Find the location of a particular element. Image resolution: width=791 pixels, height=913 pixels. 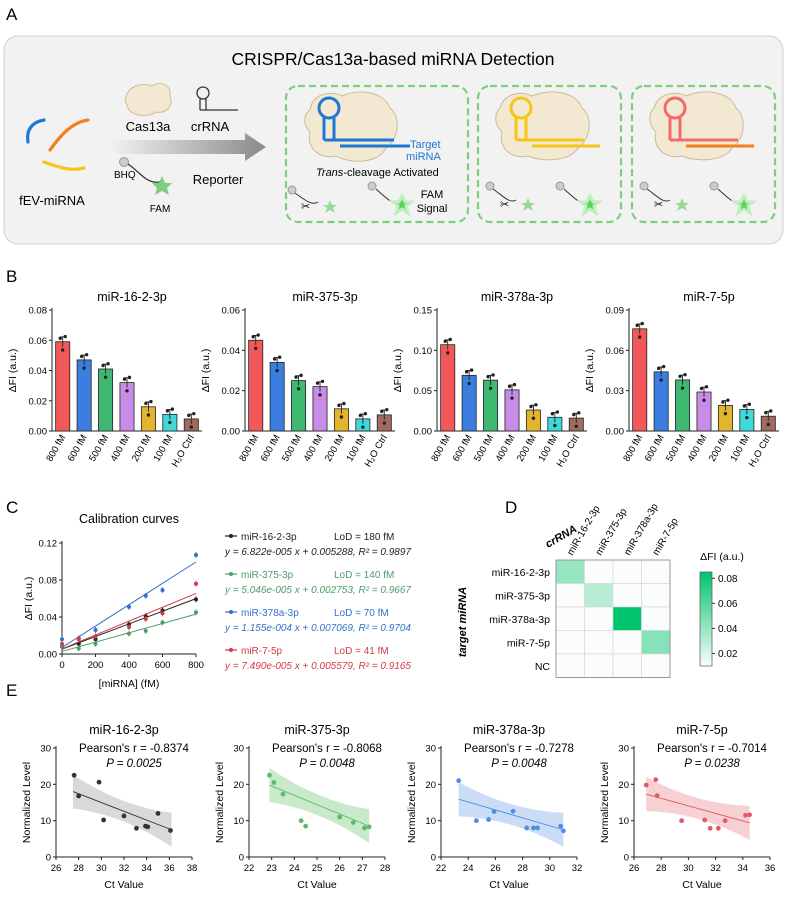

x-tick-label: 400 fM is located at coordinates (314, 448).